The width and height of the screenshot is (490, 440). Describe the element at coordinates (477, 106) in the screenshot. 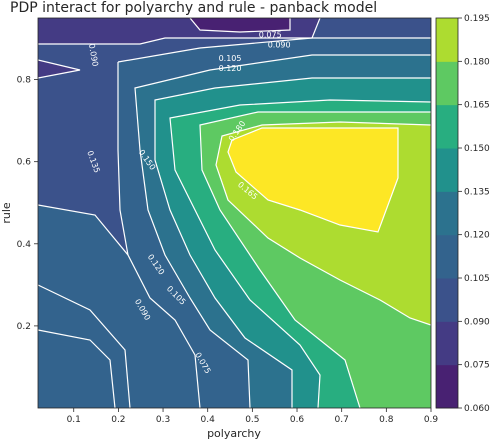

I see `colorbar-tick-label: 0.165` at that location.